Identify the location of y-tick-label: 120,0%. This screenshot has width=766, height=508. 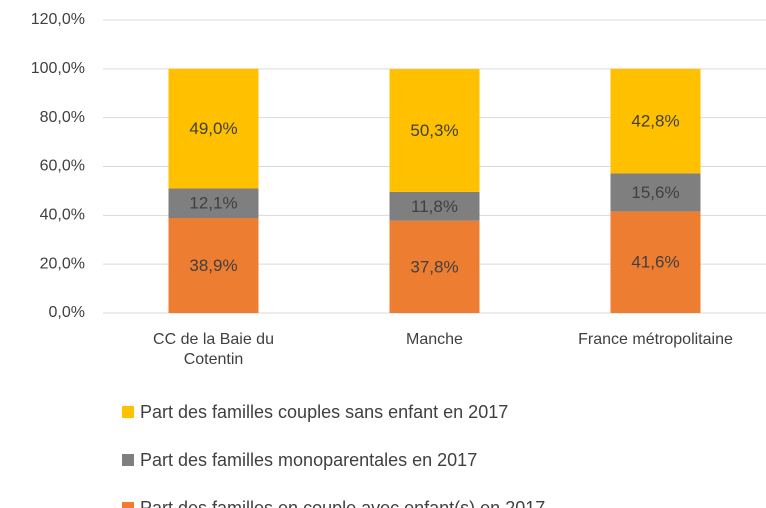
(58, 19).